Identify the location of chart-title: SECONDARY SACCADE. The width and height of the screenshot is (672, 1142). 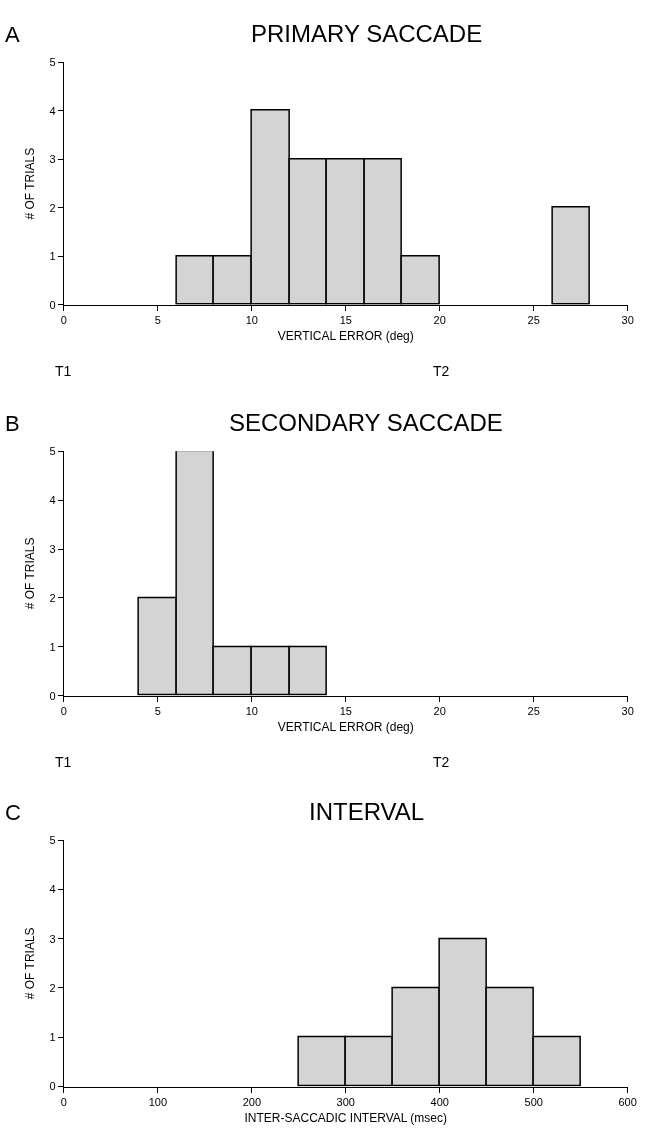
(366, 422).